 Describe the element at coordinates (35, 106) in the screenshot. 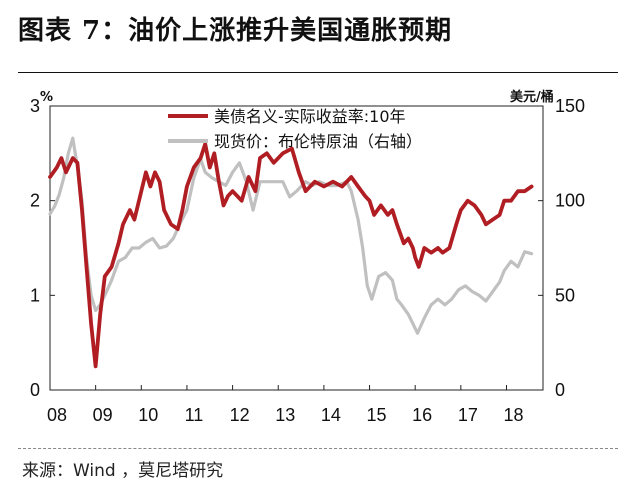

I see `left-tick-label: 3` at that location.